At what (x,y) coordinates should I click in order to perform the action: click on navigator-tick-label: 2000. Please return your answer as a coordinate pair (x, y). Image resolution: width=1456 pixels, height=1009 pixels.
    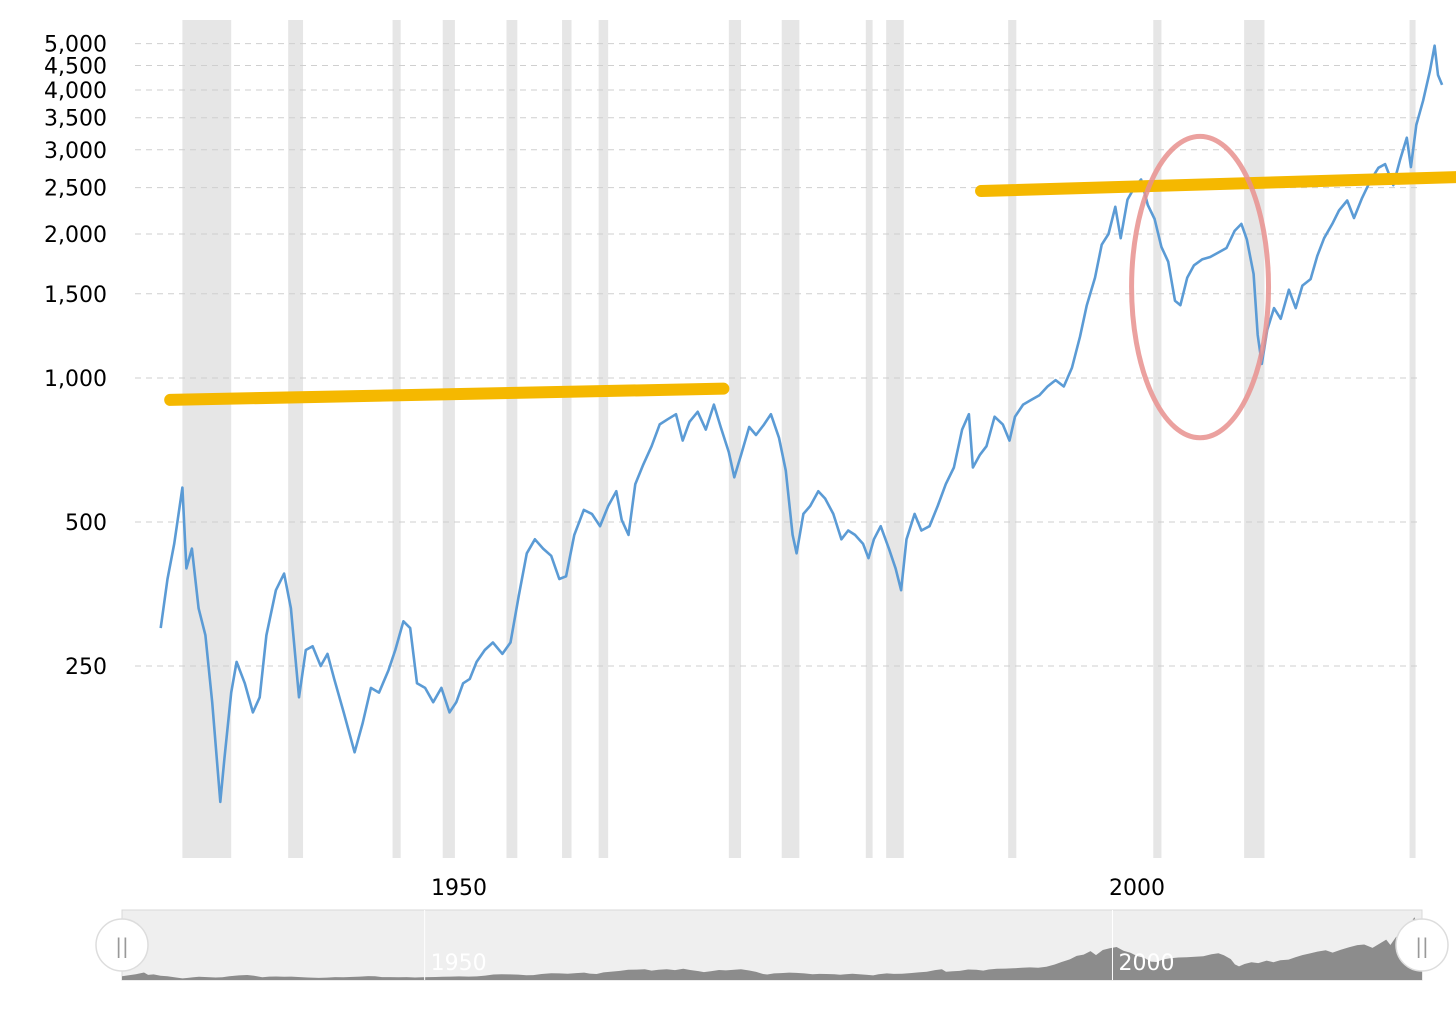
    Looking at the image, I should click on (1146, 963).